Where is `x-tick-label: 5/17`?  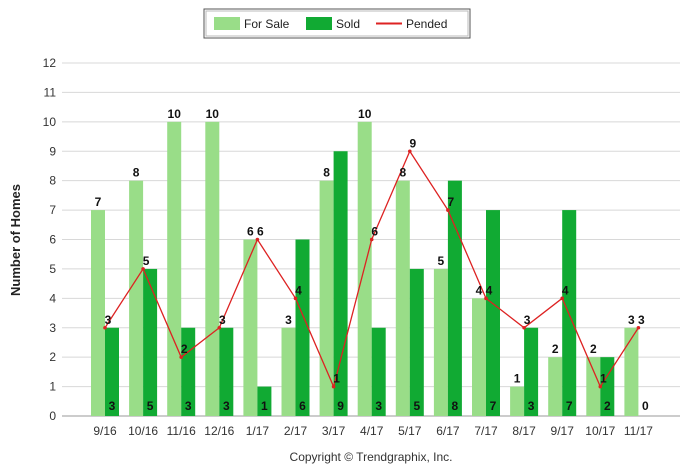 x-tick-label: 5/17 is located at coordinates (410, 431).